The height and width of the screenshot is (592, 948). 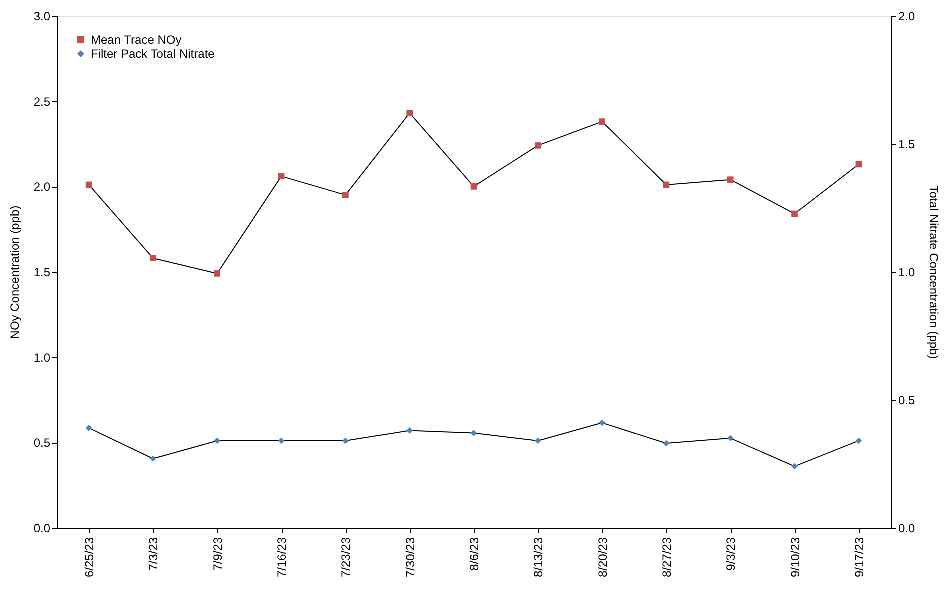 I want to click on x-tick-label: 9/3/23, so click(x=731, y=554).